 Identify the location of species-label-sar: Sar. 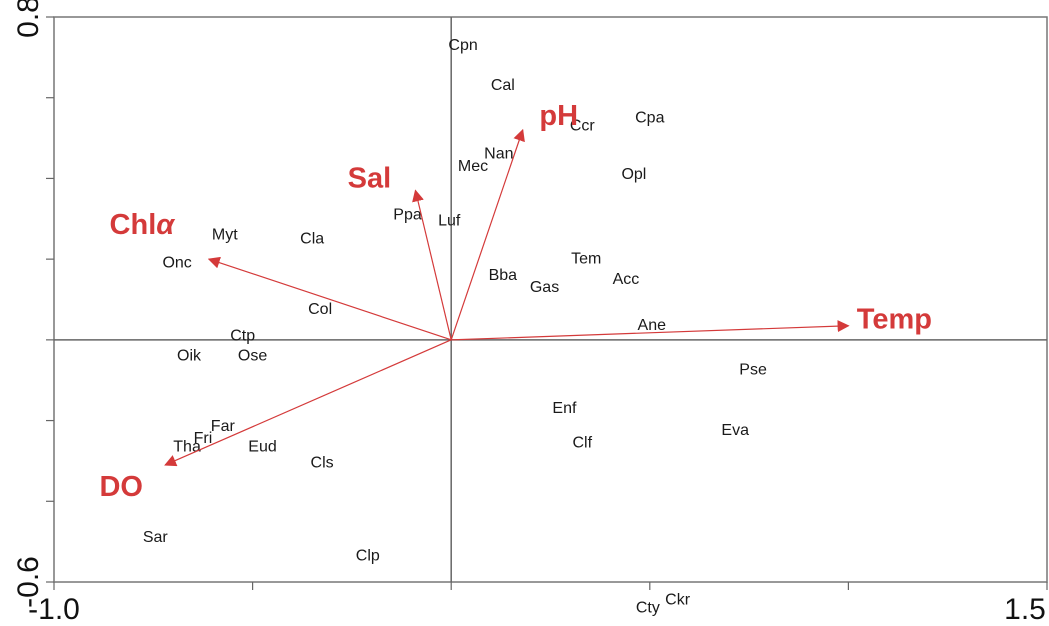
(156, 537).